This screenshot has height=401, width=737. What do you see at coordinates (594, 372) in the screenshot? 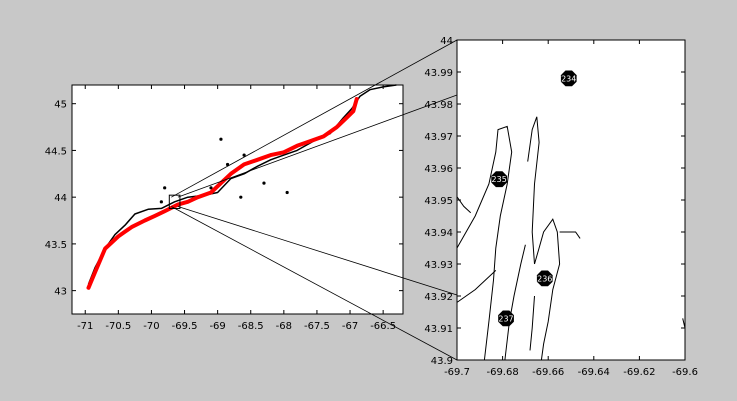
I see `inset-x-tick-label: -69.64` at bounding box center [594, 372].